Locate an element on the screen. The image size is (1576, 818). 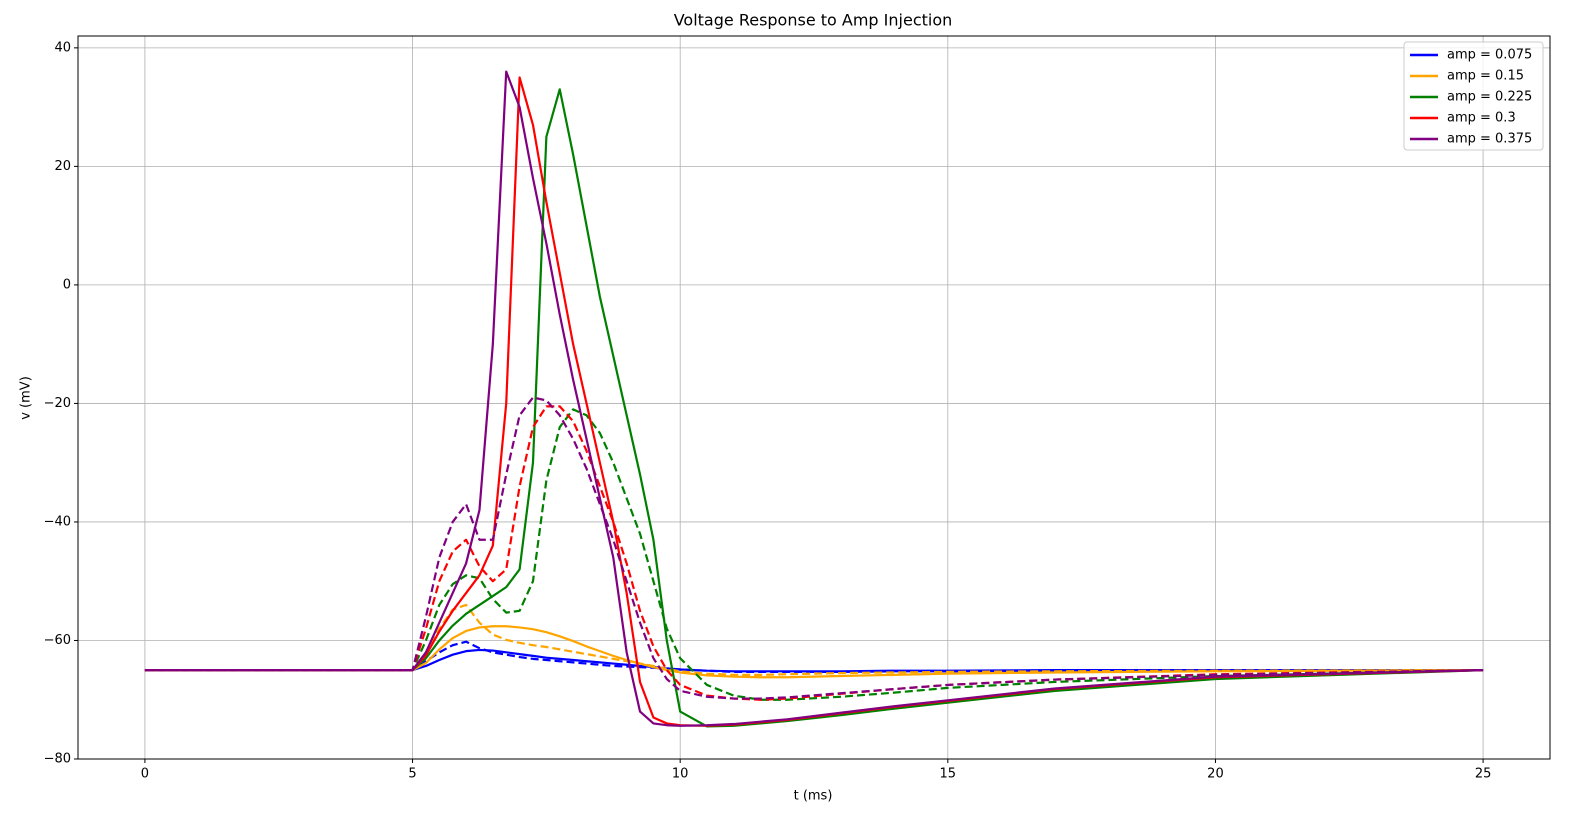
legend-label: amp = 0.375 is located at coordinates (1489, 139).